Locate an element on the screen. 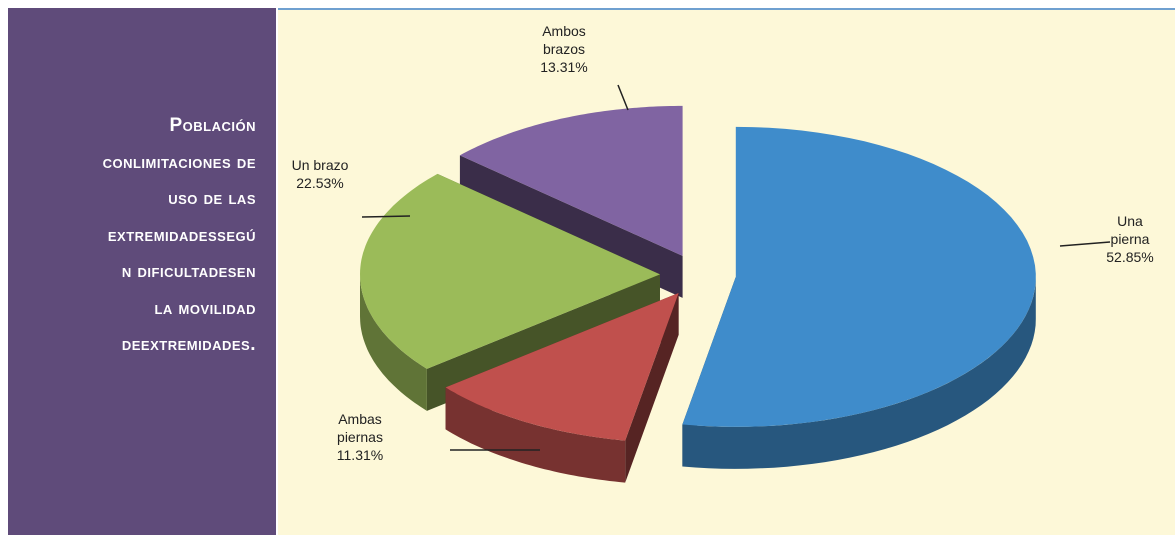 This screenshot has width=1175, height=537. slice-value-label: 13.31% is located at coordinates (564, 67).